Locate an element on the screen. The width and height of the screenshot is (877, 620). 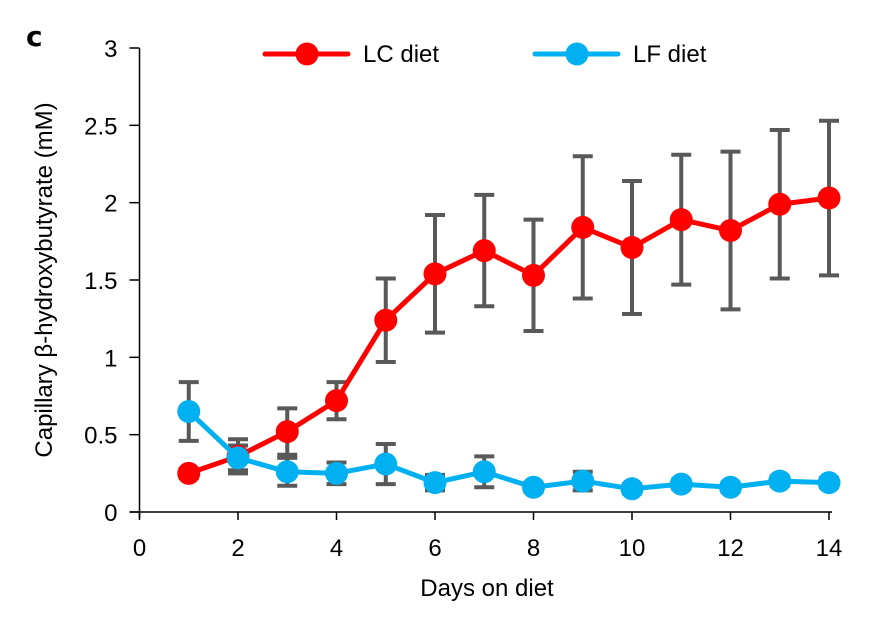
x-axis-title: Days on diet is located at coordinates (487, 588).